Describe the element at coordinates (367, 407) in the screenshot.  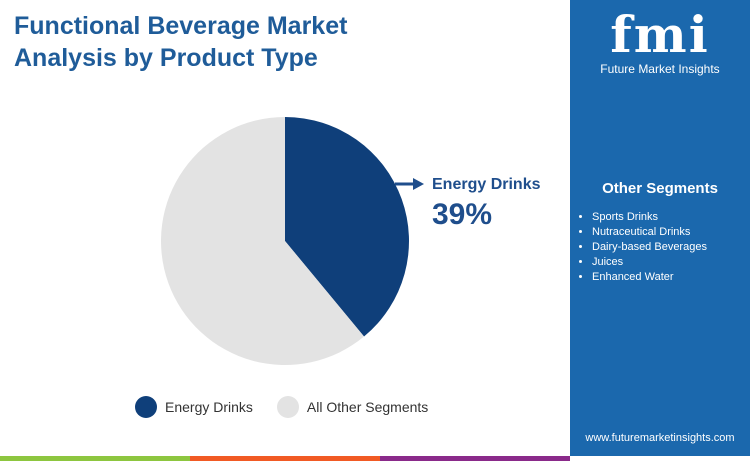
I see `legend-label-other: All Other Segments` at that location.